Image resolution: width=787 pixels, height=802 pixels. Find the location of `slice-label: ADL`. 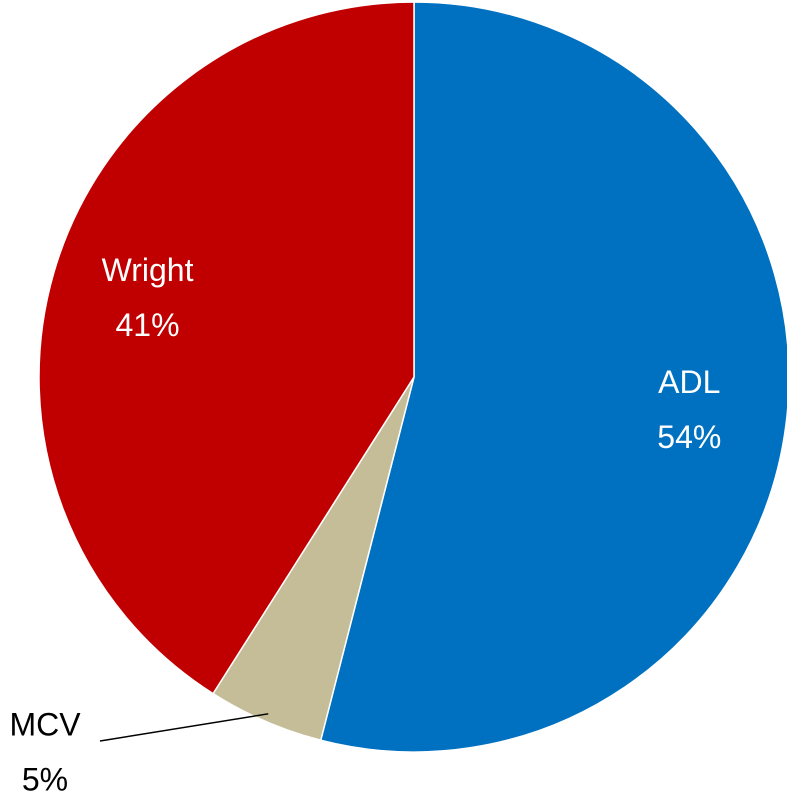

slice-label: ADL is located at coordinates (689, 382).